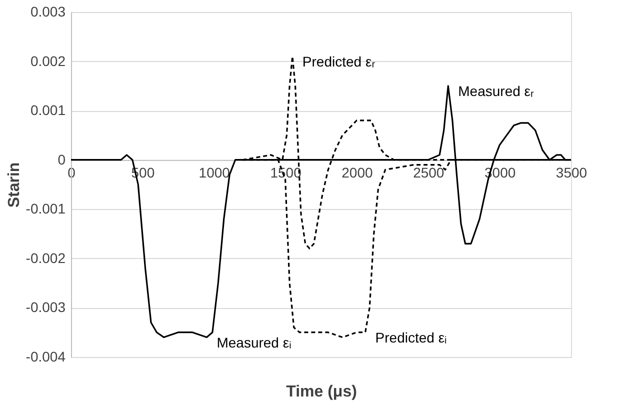  Describe the element at coordinates (214, 172) in the screenshot. I see `x-tick-label: 1000` at that location.